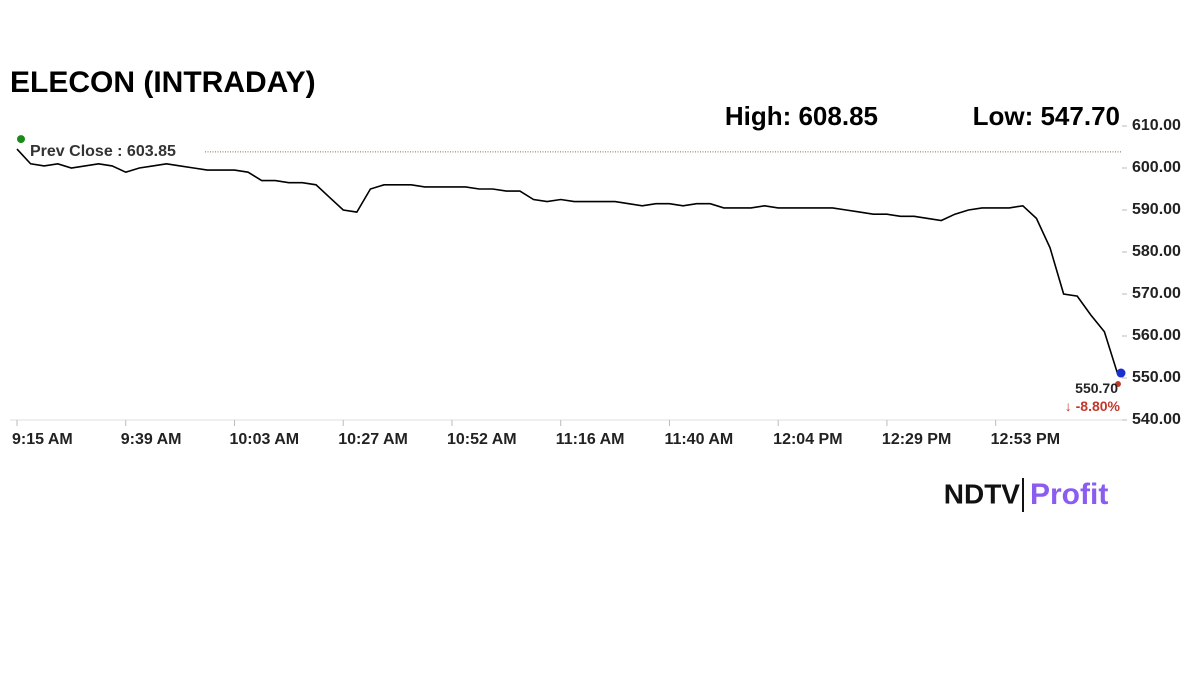 This screenshot has height=680, width=1200. Describe the element at coordinates (1046, 116) in the screenshot. I see `low-label: Low: 547.70` at that location.